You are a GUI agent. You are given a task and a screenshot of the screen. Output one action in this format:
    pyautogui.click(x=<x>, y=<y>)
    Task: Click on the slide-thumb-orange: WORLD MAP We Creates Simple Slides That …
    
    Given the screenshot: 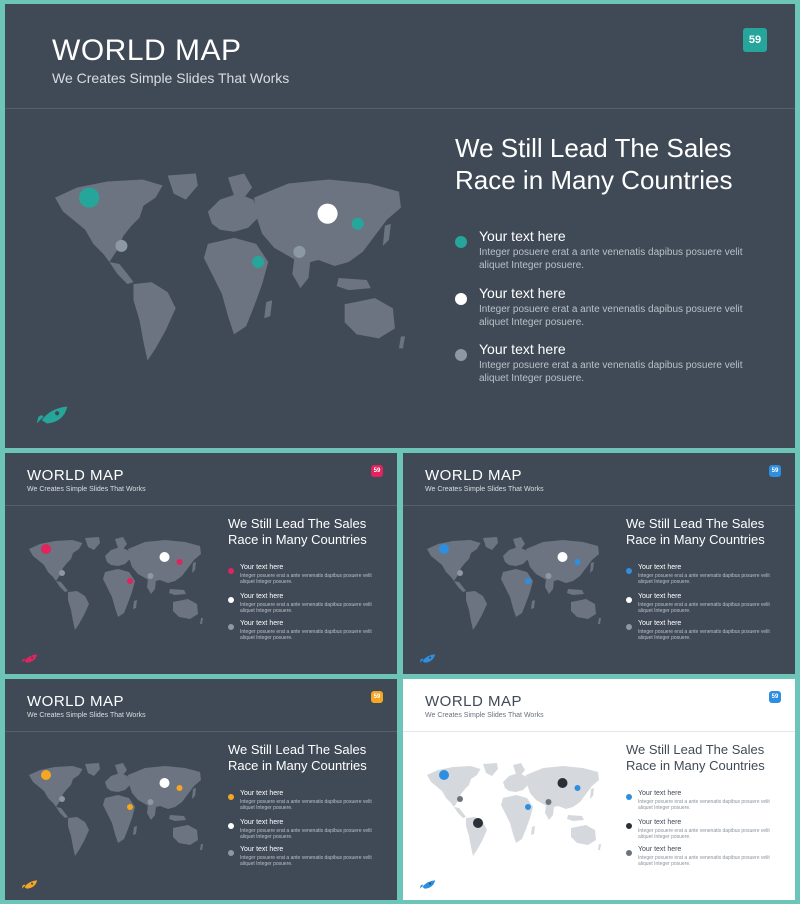 What is the action you would take?
    pyautogui.click(x=201, y=789)
    